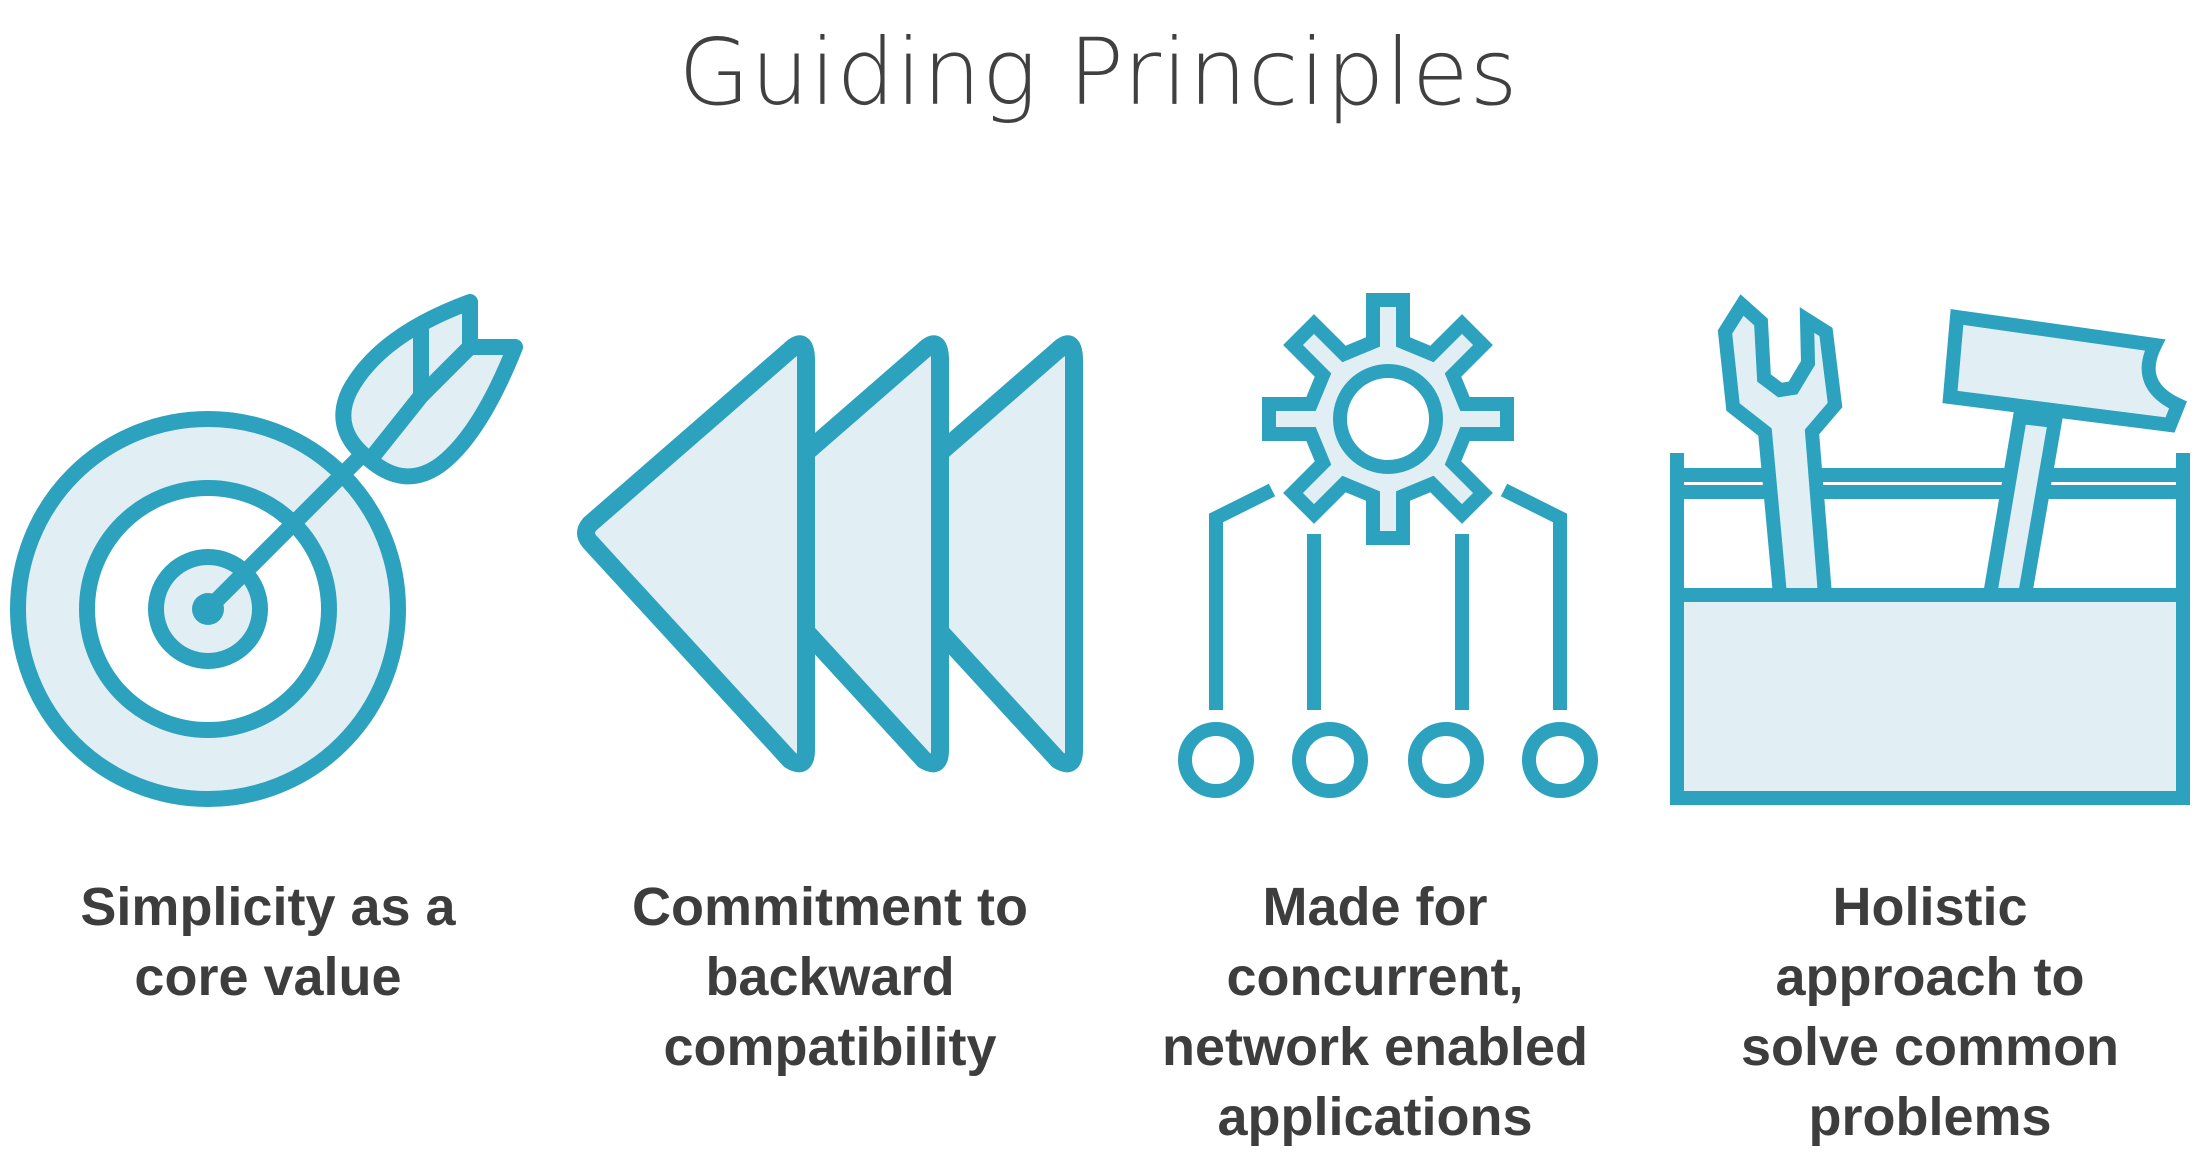 This screenshot has width=2197, height=1153. I want to click on principle-compatibility-caption: Commitment to backward compatibility, so click(830, 977).